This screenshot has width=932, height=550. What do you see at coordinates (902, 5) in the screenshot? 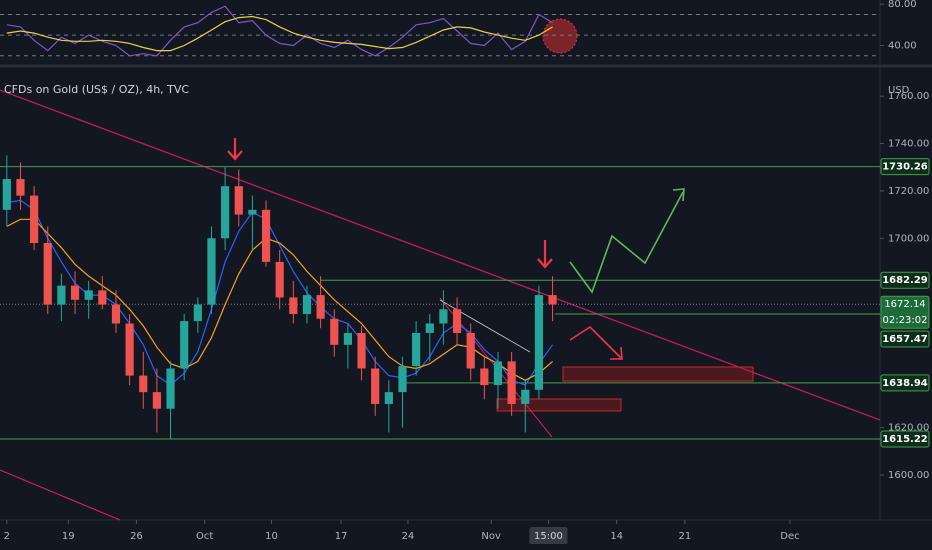
I see `rsi-tick-label: 80.00` at bounding box center [902, 5].